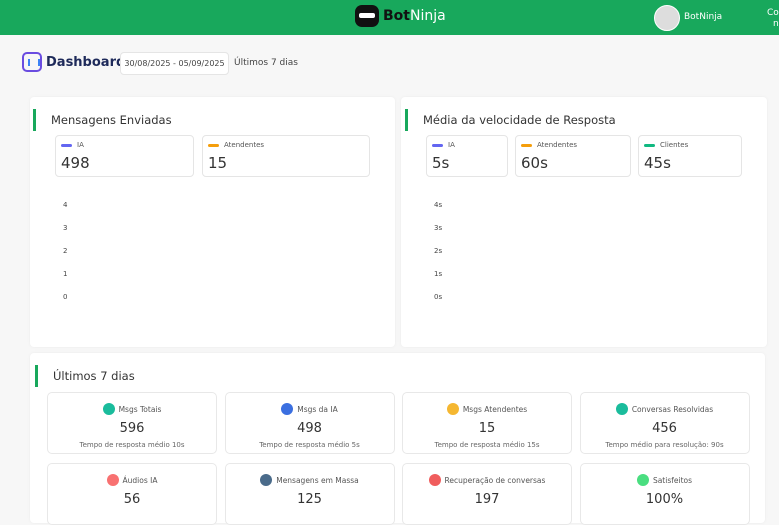  Describe the element at coordinates (309, 428) in the screenshot. I see `card-value: 498` at that location.